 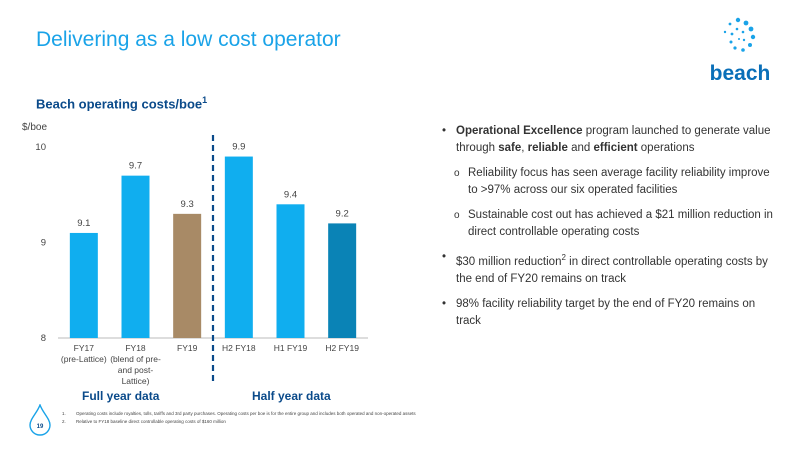 What do you see at coordinates (136, 381) in the screenshot?
I see `x-tick-label: Lattice)` at bounding box center [136, 381].